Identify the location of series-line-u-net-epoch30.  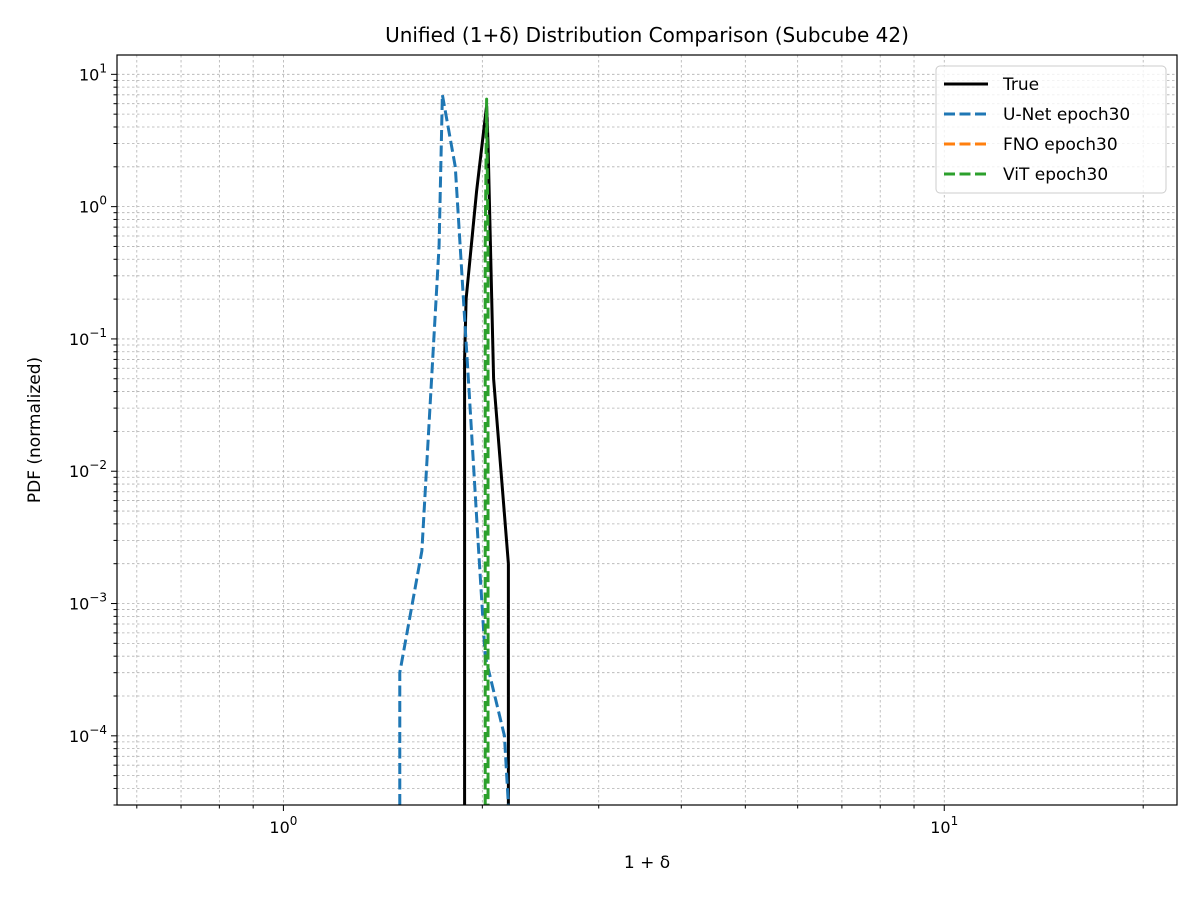
(454, 449).